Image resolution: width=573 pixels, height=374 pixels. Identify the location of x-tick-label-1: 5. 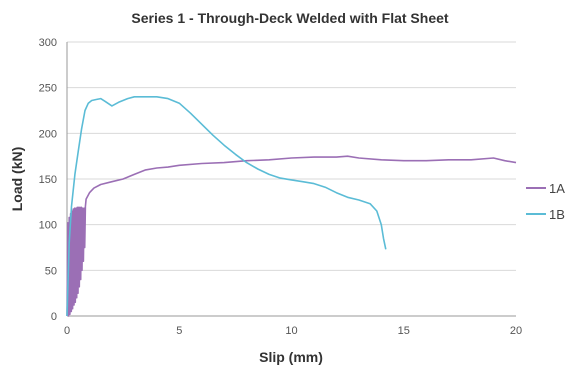
(179, 331).